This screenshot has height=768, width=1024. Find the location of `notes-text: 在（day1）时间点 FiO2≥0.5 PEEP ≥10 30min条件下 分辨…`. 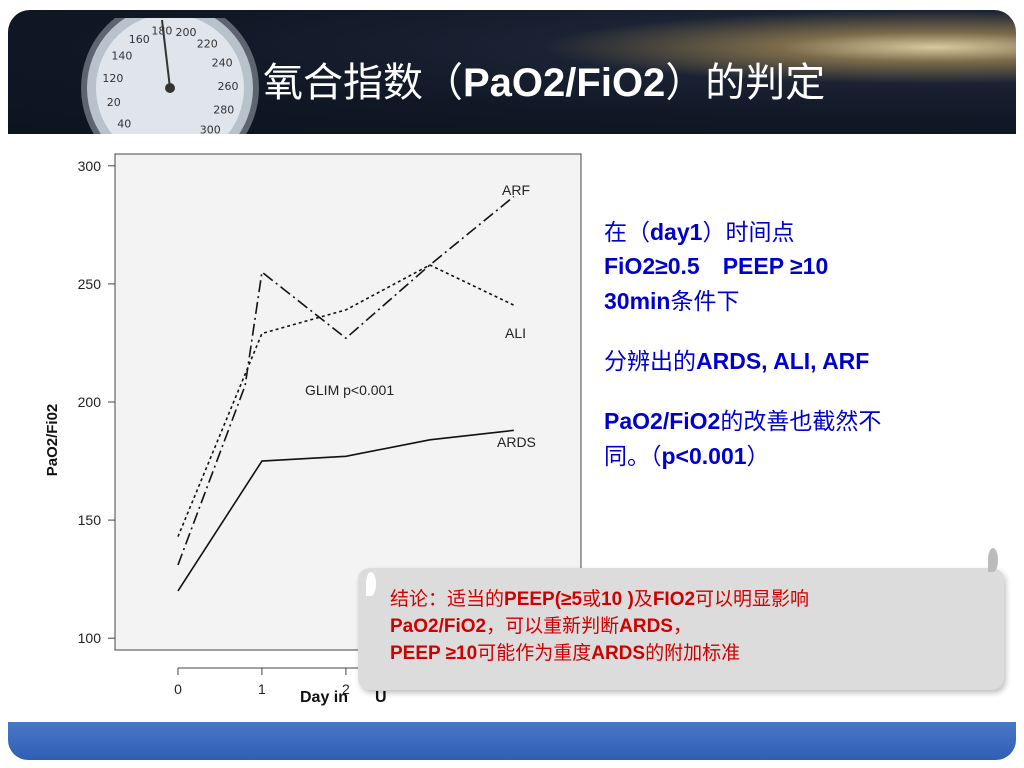

notes-text: 在（day1）时间点 FiO2≥0.5 PEEP ≥10 30min条件下 分辨… is located at coordinates (811, 345).